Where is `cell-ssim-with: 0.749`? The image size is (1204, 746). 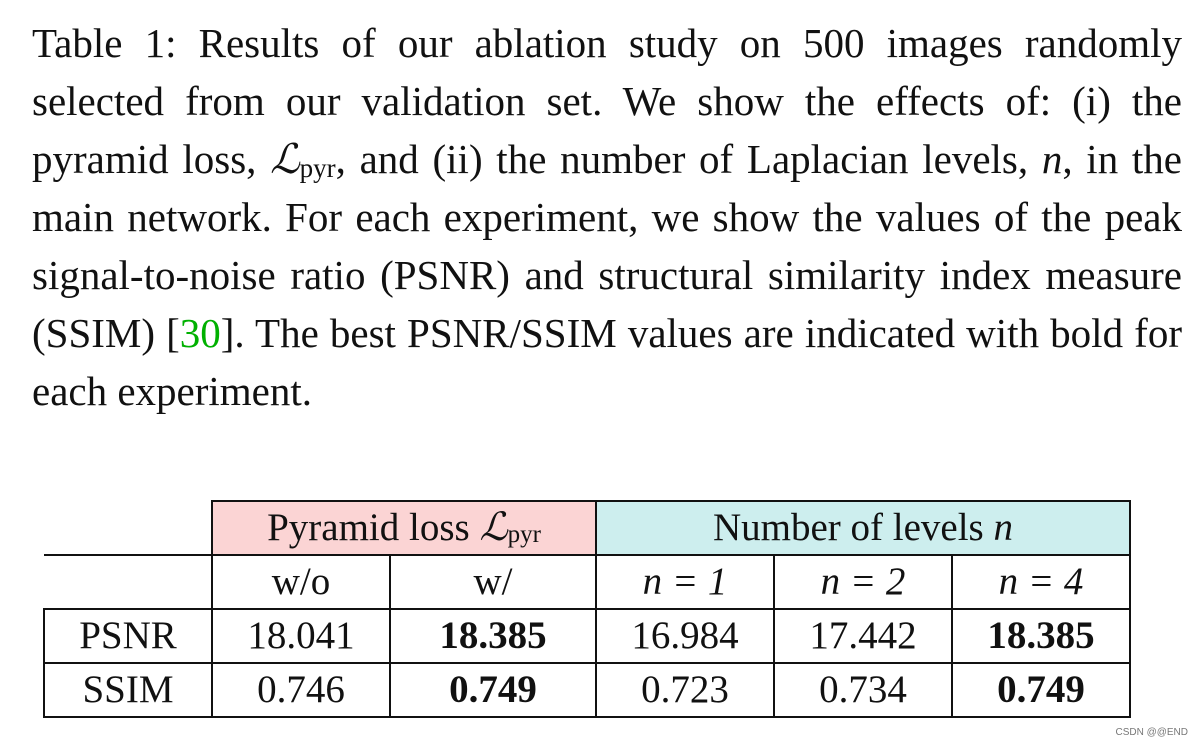
cell-ssim-with: 0.749 is located at coordinates (493, 690).